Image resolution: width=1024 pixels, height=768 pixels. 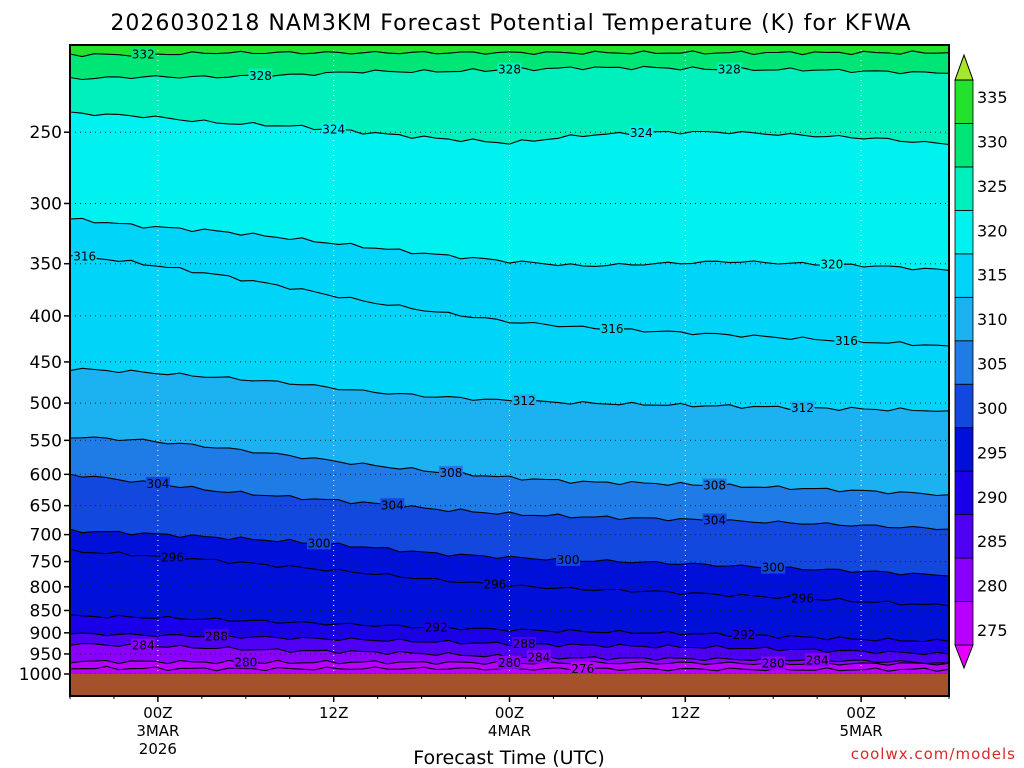 I want to click on x-tick-label-12-0: 12Z, so click(x=333, y=713).